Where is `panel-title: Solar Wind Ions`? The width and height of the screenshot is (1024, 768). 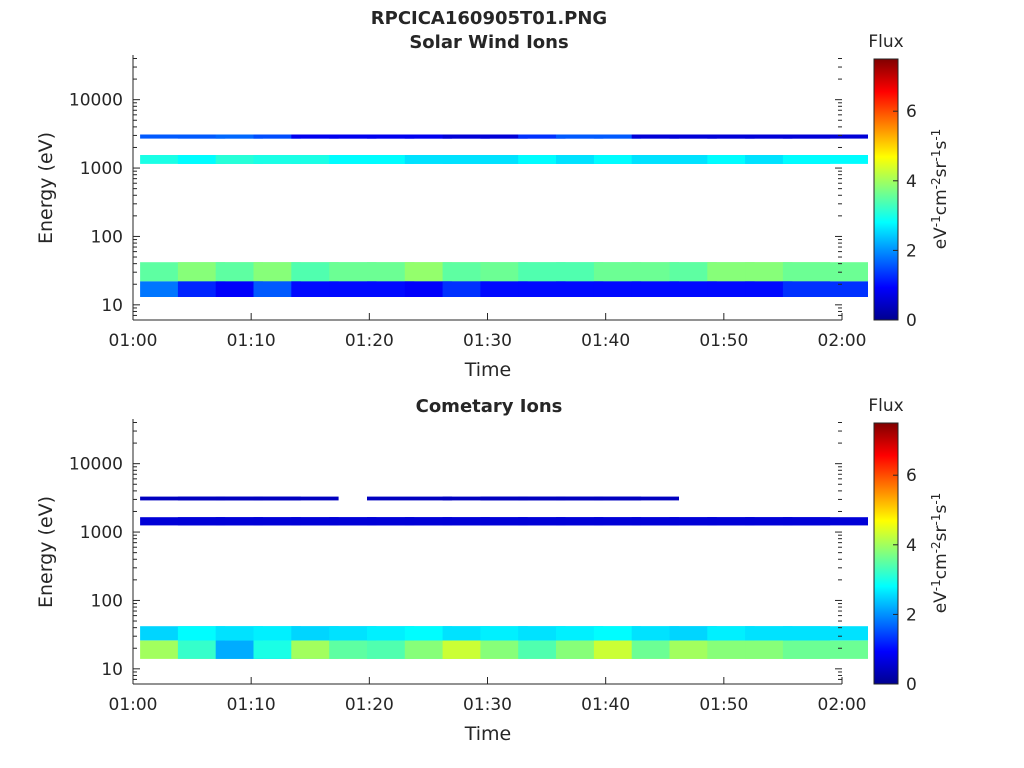
panel-title: Solar Wind Ions is located at coordinates (488, 42).